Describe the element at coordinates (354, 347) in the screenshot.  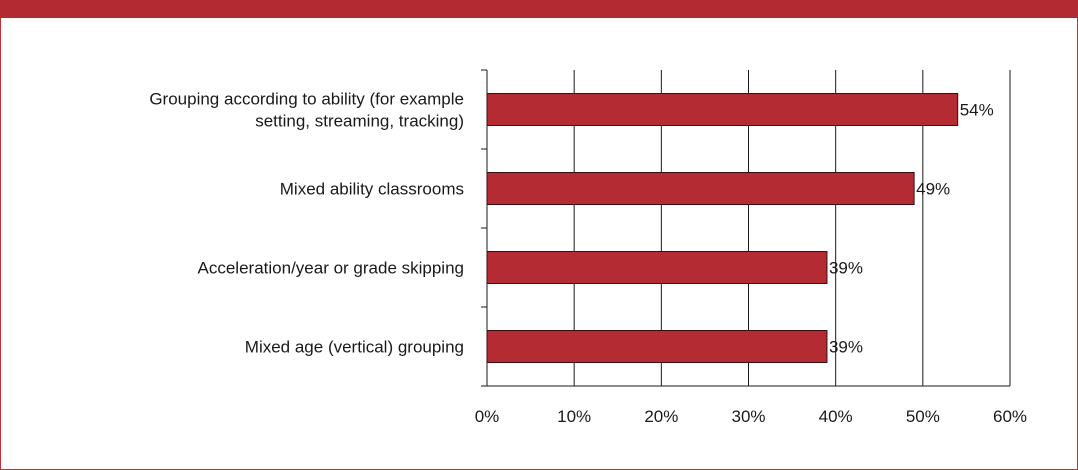
I see `category-label-3-0: Mixed age (vertical) grouping` at that location.